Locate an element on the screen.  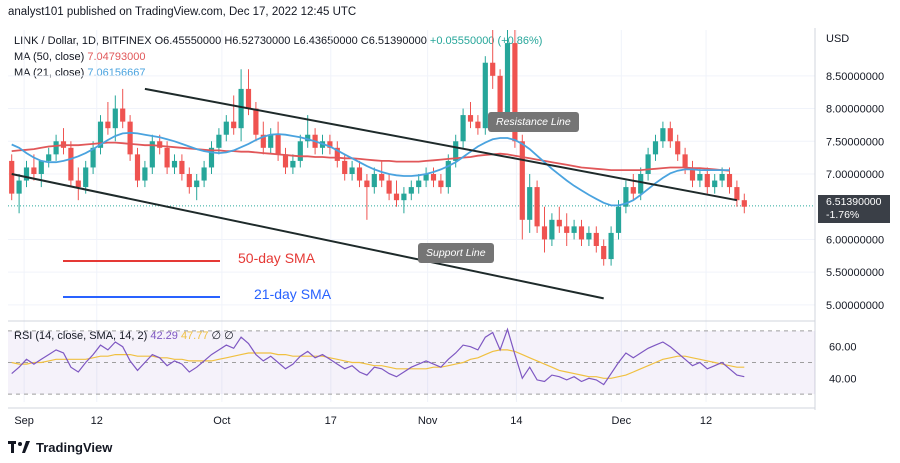
price-tick-label: 6.00000000 is located at coordinates (855, 240).